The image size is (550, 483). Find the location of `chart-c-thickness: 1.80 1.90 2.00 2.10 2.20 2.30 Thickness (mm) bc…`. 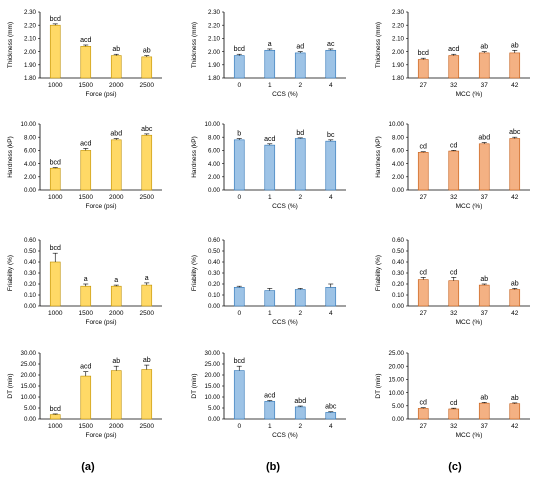

chart-c-thickness: 1.80 1.90 2.00 2.10 2.20 2.30 Thickness (mm) bc… is located at coordinates (452, 53).